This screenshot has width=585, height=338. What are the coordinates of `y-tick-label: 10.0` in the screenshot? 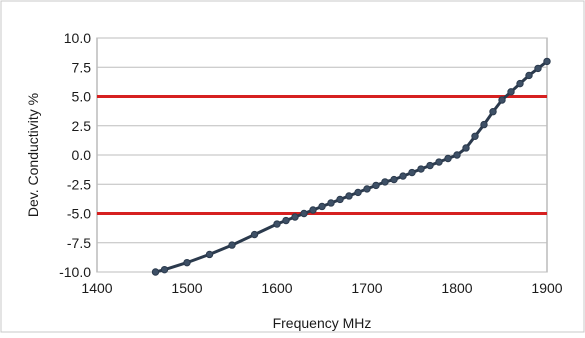 It's located at (77, 38).